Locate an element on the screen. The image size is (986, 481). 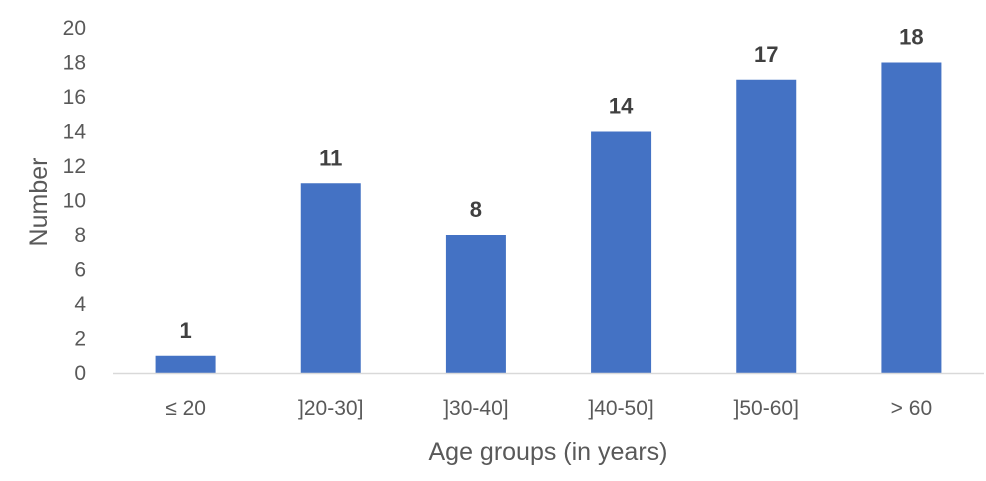
bar-value-label: 8 is located at coordinates (476, 209).